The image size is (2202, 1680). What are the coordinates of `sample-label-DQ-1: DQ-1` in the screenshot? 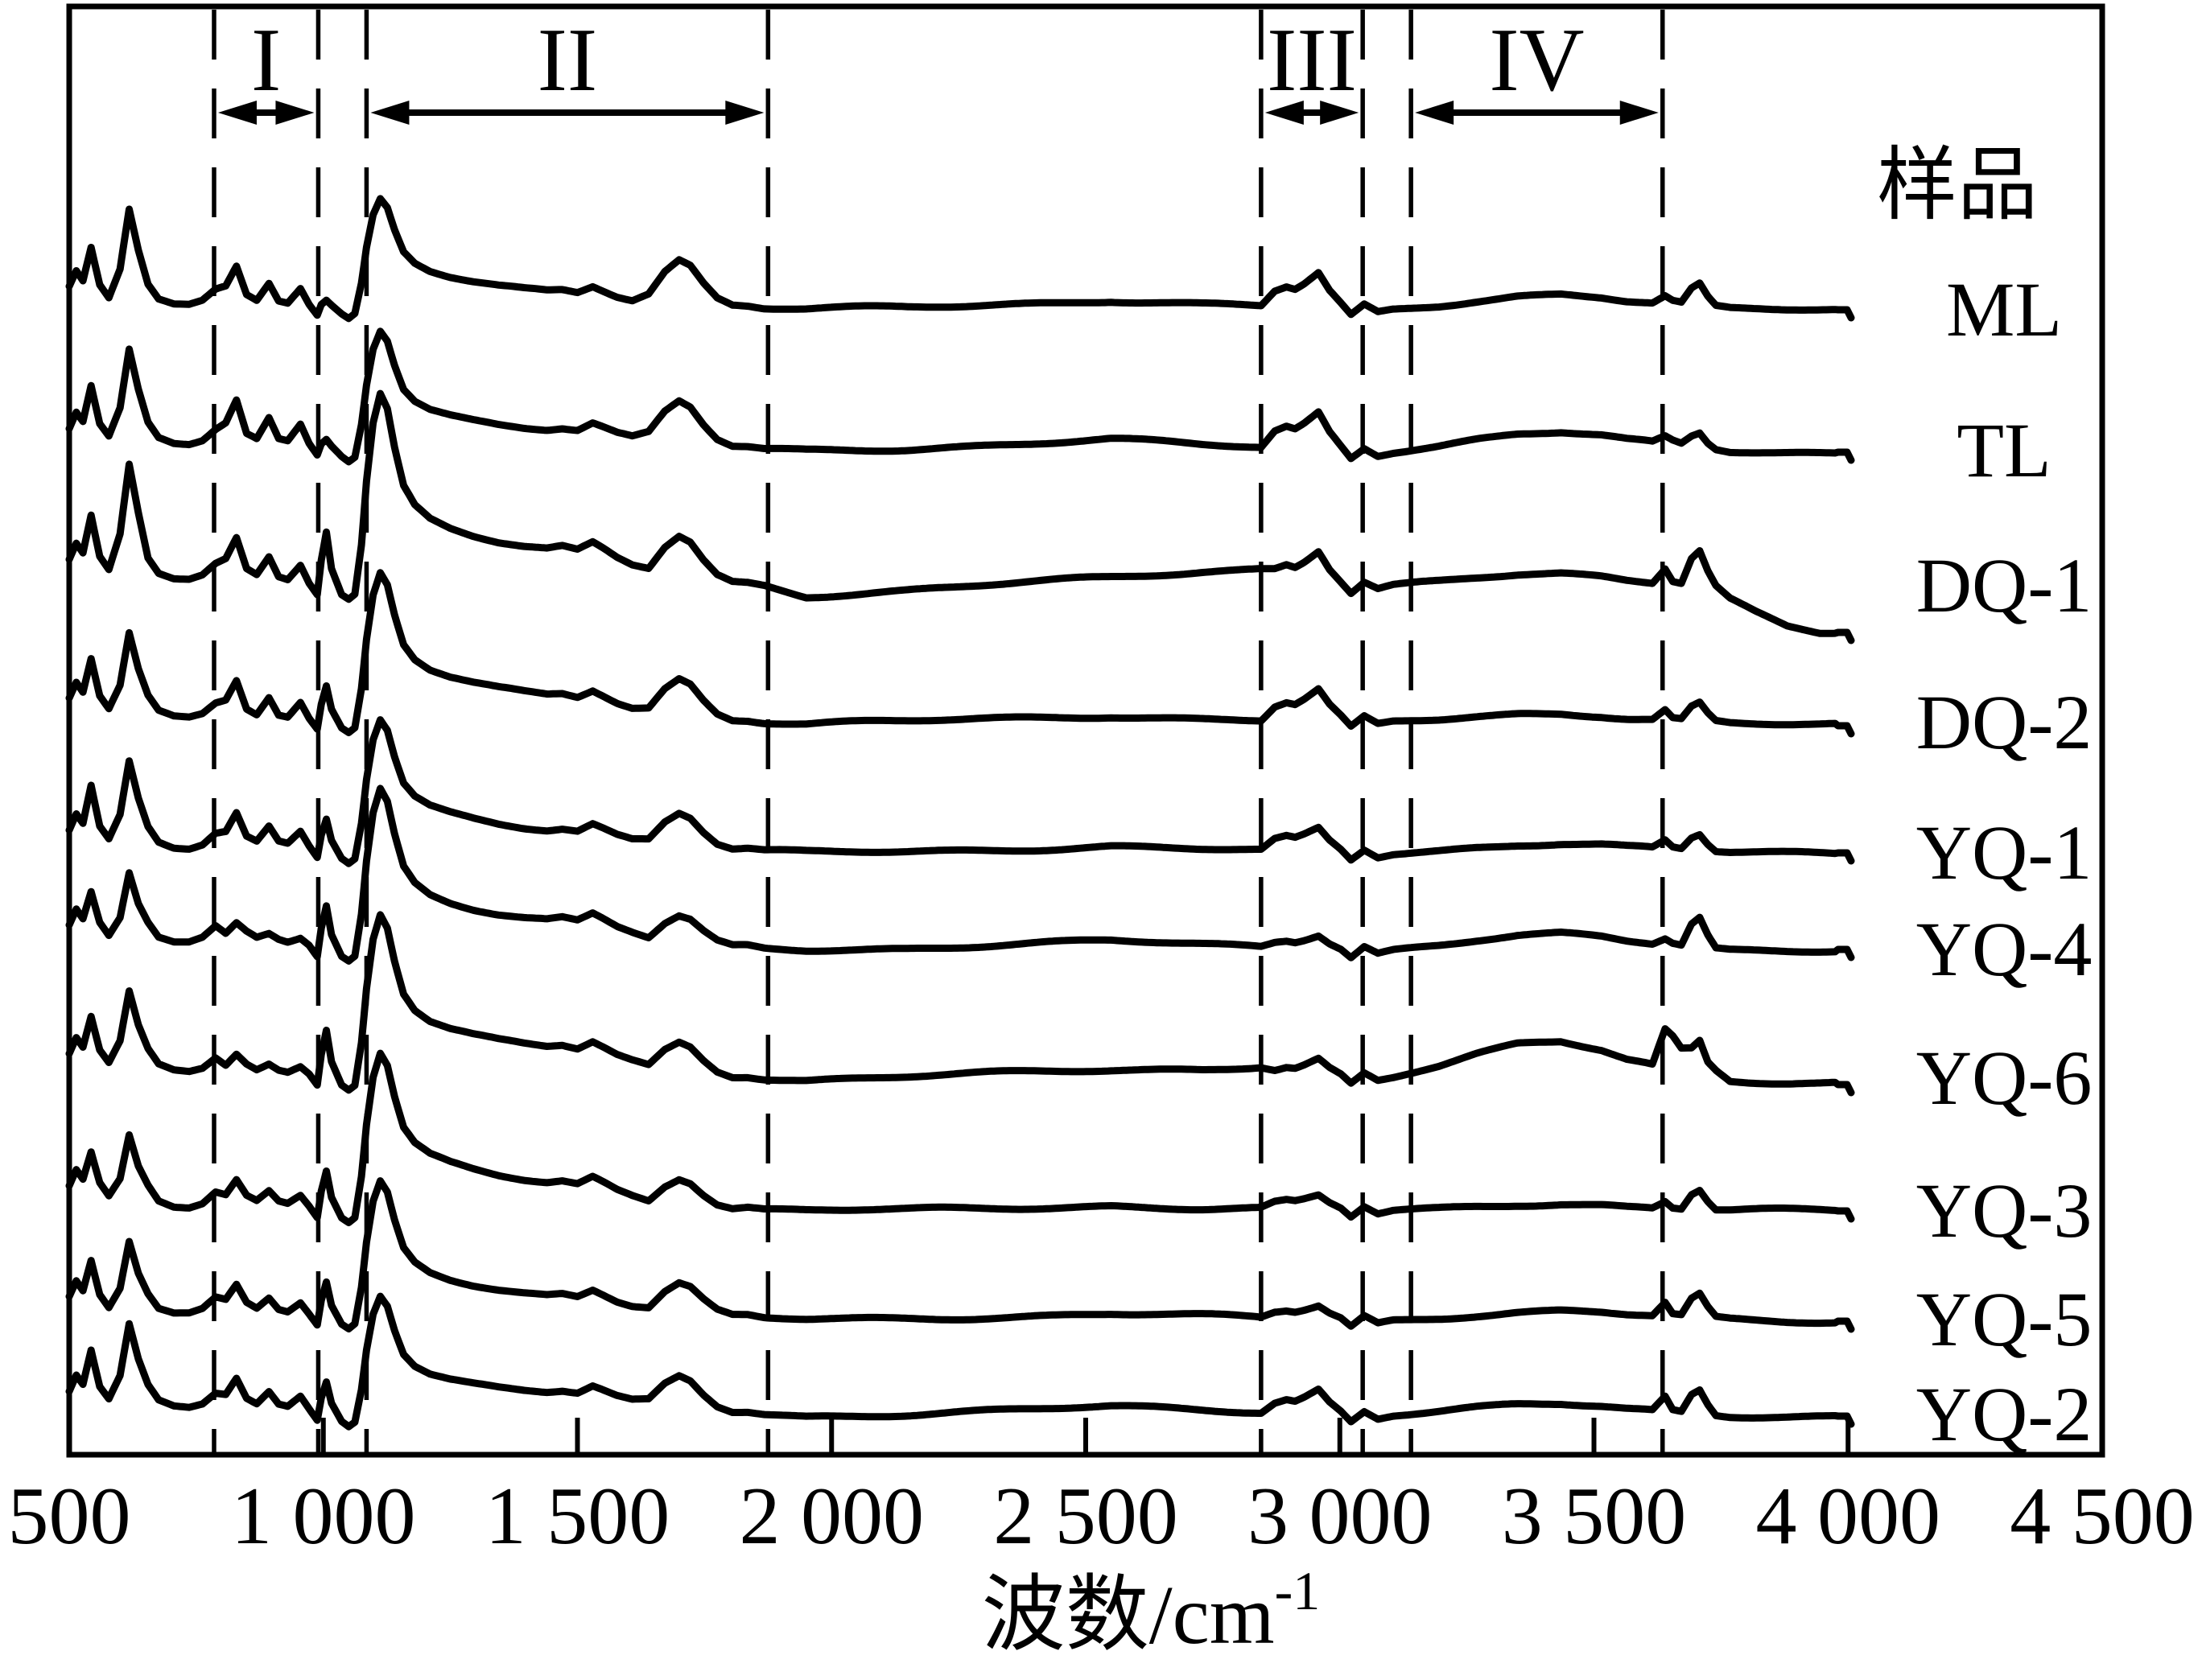 It's located at (2004, 585).